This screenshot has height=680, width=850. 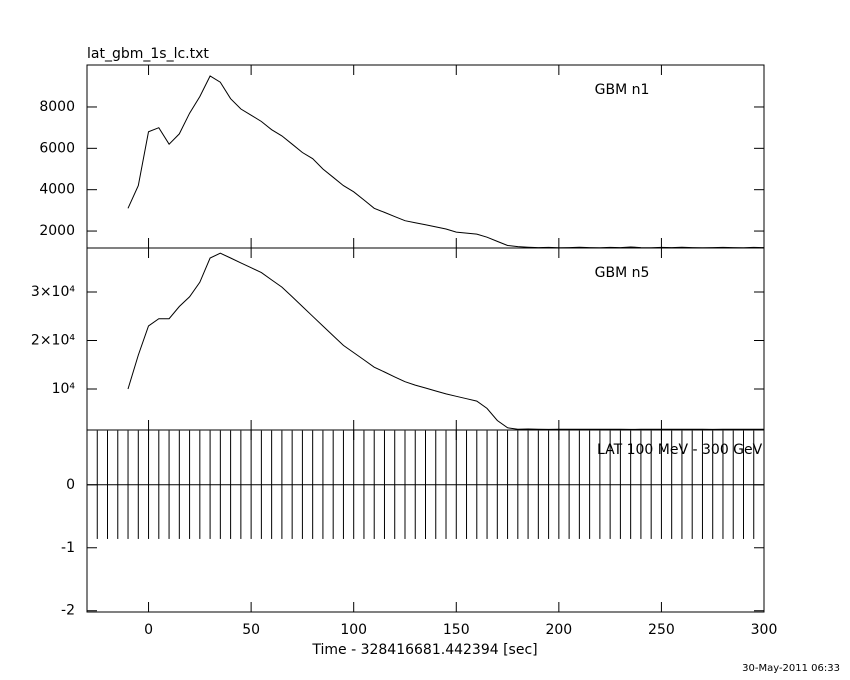 What do you see at coordinates (791, 668) in the screenshot?
I see `timestamp: 30-May-2011 06:33` at bounding box center [791, 668].